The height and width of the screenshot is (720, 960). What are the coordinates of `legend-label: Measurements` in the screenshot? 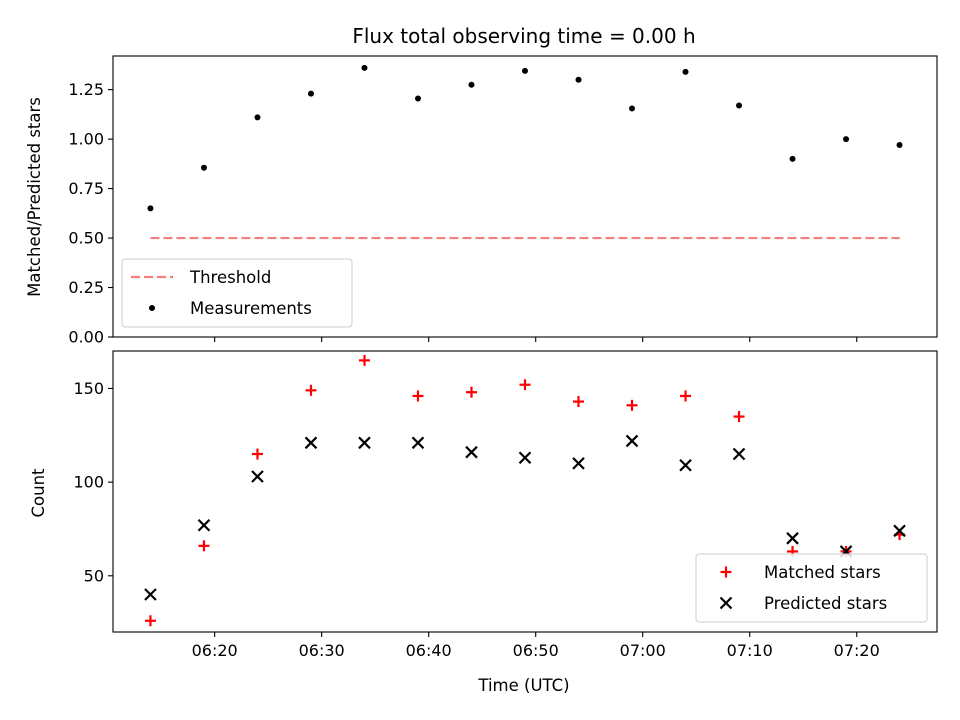 It's located at (251, 308).